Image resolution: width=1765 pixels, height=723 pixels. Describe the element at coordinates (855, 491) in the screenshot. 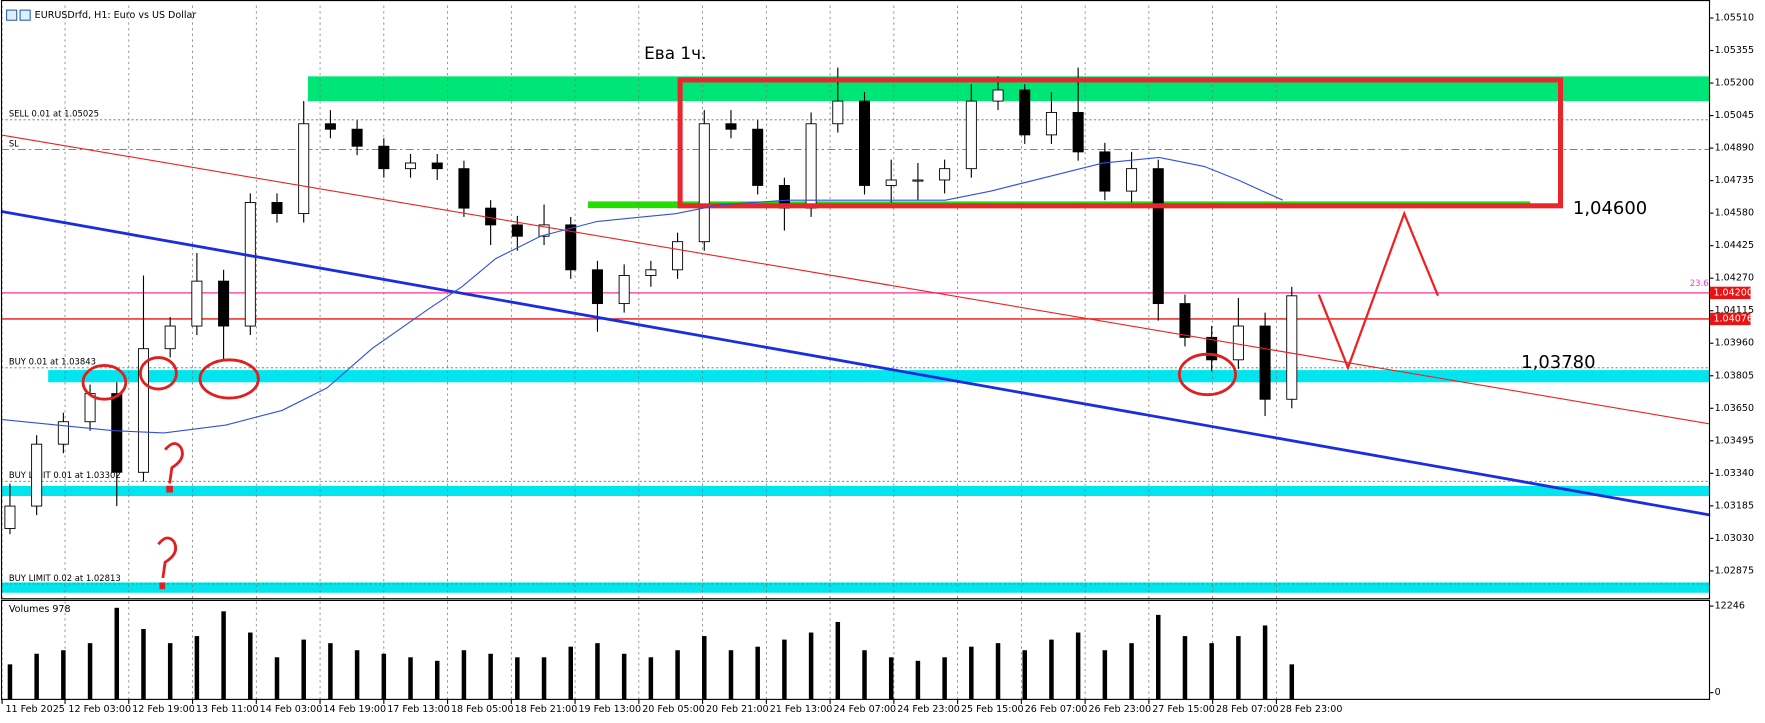

I see `zone` at that location.